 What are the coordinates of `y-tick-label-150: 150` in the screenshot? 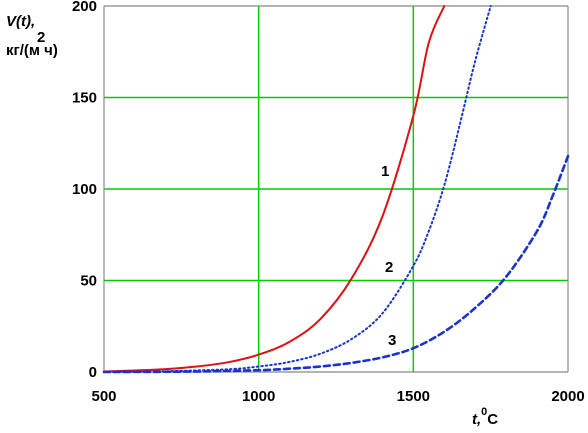 It's located at (84, 98).